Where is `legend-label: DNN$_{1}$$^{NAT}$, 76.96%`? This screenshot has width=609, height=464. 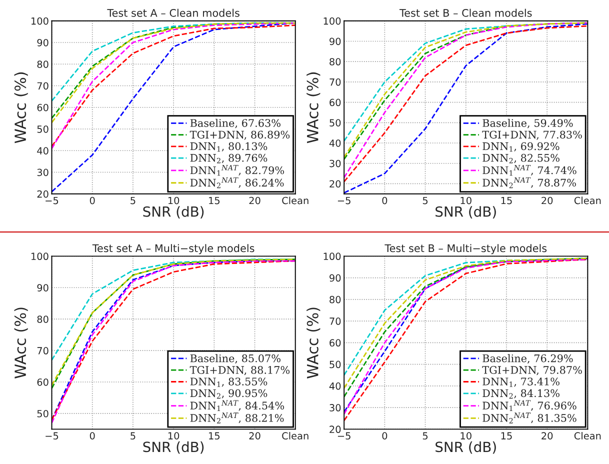
legend-label: DNN$_{1}$$^{NAT}$, 76.96% is located at coordinates (529, 405).